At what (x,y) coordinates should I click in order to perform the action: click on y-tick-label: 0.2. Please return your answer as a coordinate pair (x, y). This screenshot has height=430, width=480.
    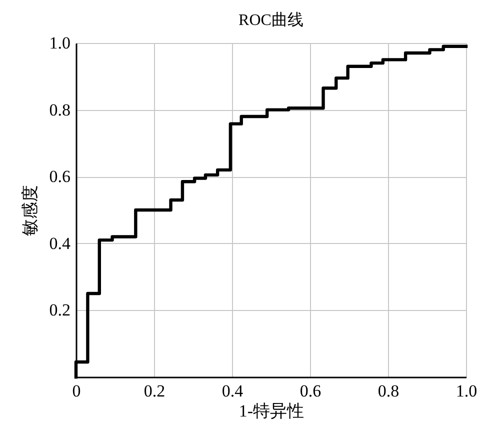
    Looking at the image, I should click on (59, 310).